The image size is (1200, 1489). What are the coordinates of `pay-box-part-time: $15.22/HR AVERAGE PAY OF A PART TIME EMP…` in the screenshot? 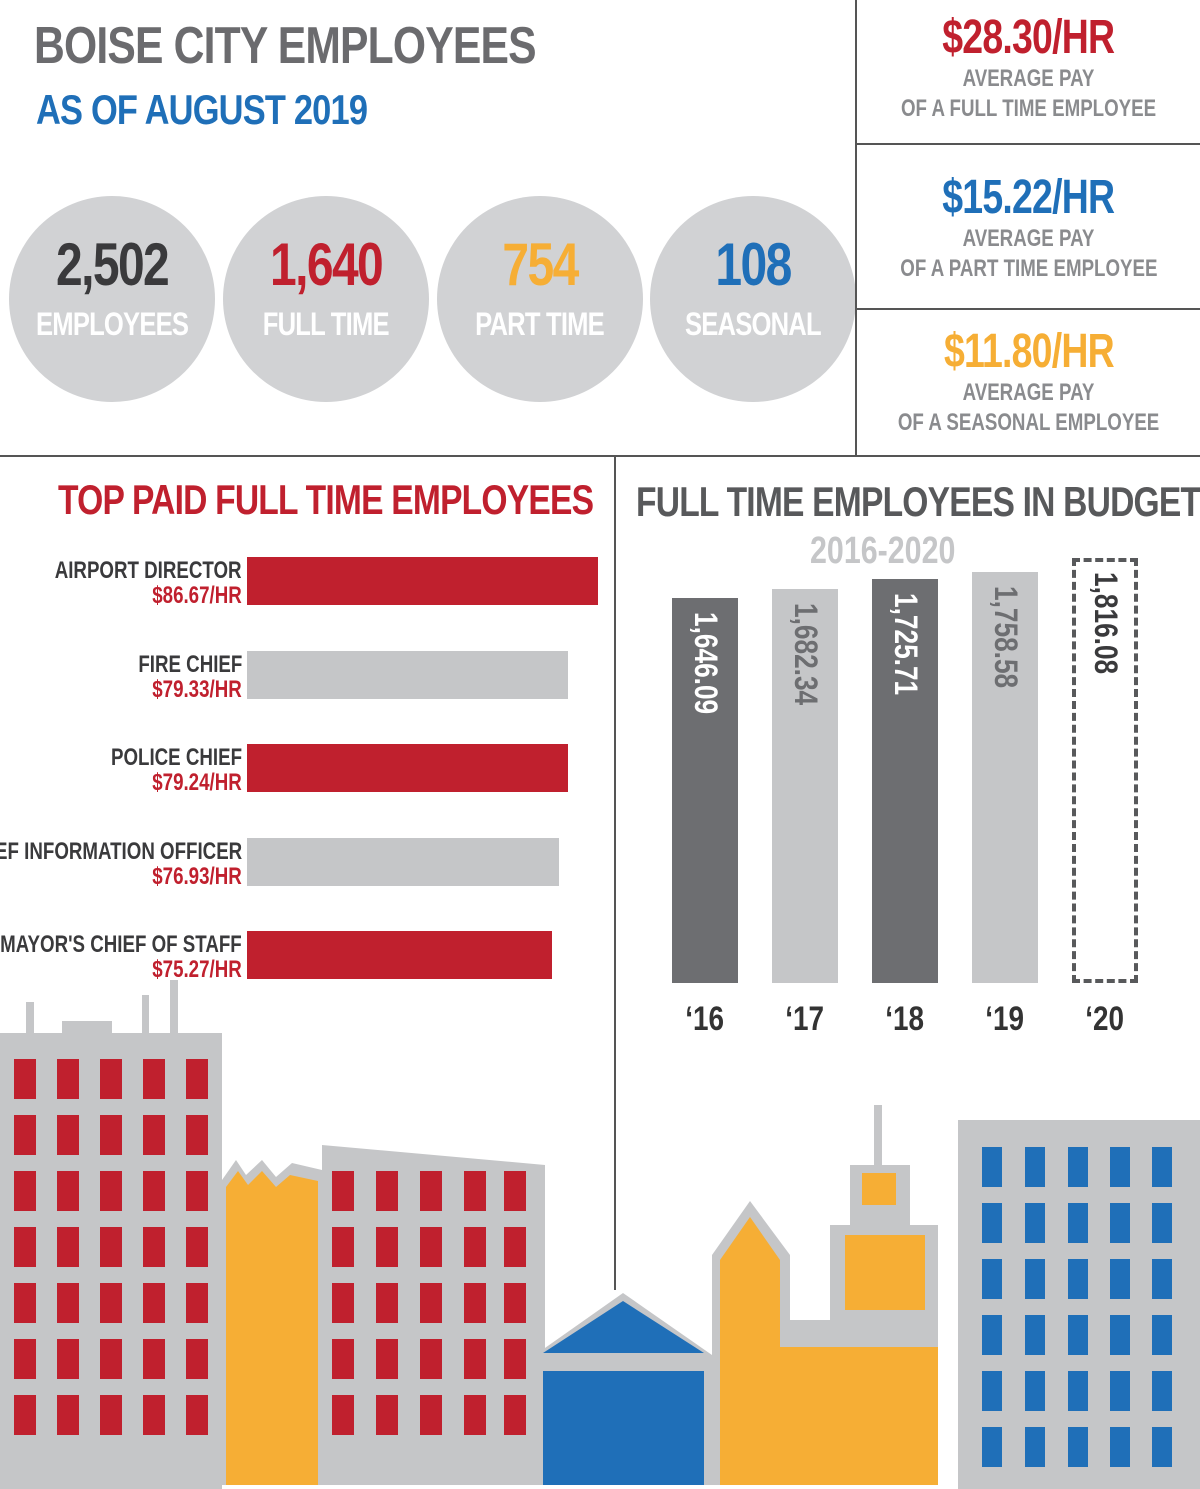 It's located at (1028, 228).